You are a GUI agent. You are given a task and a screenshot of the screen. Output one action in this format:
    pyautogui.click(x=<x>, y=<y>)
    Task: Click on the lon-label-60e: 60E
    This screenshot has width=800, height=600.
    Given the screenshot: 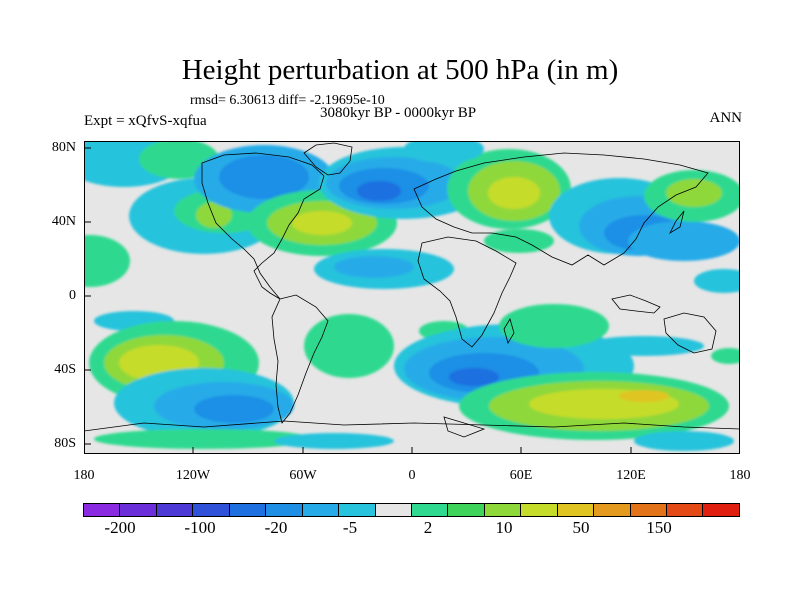 What is the action you would take?
    pyautogui.click(x=521, y=475)
    